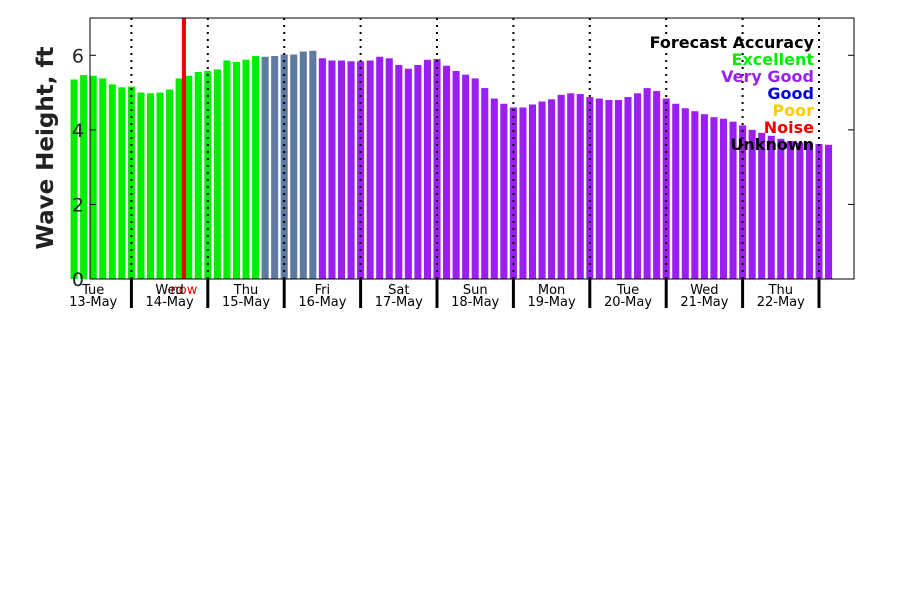 The image size is (900, 600). Describe the element at coordinates (323, 290) in the screenshot. I see `day-name-label: Fri` at that location.